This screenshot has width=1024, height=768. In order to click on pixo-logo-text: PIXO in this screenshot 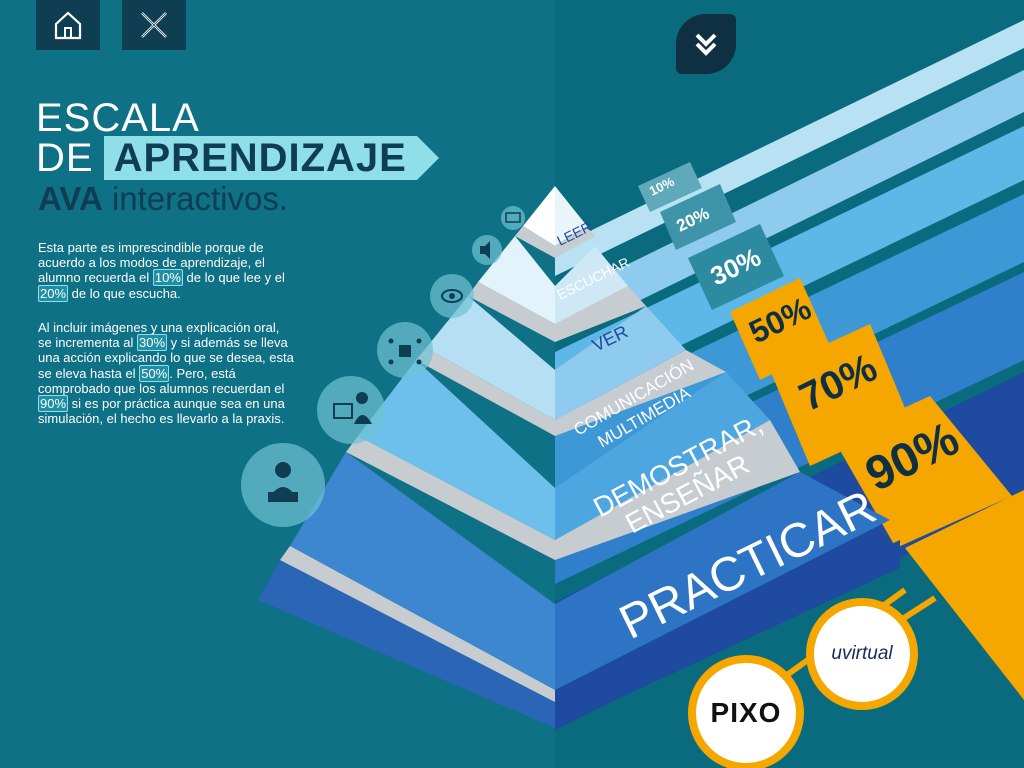, I will do `click(746, 712)`.